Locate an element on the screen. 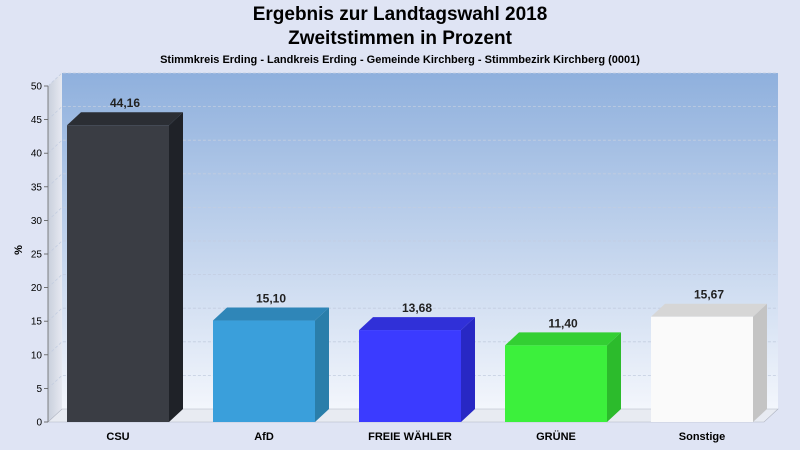 The height and width of the screenshot is (450, 800). y-tick-label: 15 is located at coordinates (37, 322).